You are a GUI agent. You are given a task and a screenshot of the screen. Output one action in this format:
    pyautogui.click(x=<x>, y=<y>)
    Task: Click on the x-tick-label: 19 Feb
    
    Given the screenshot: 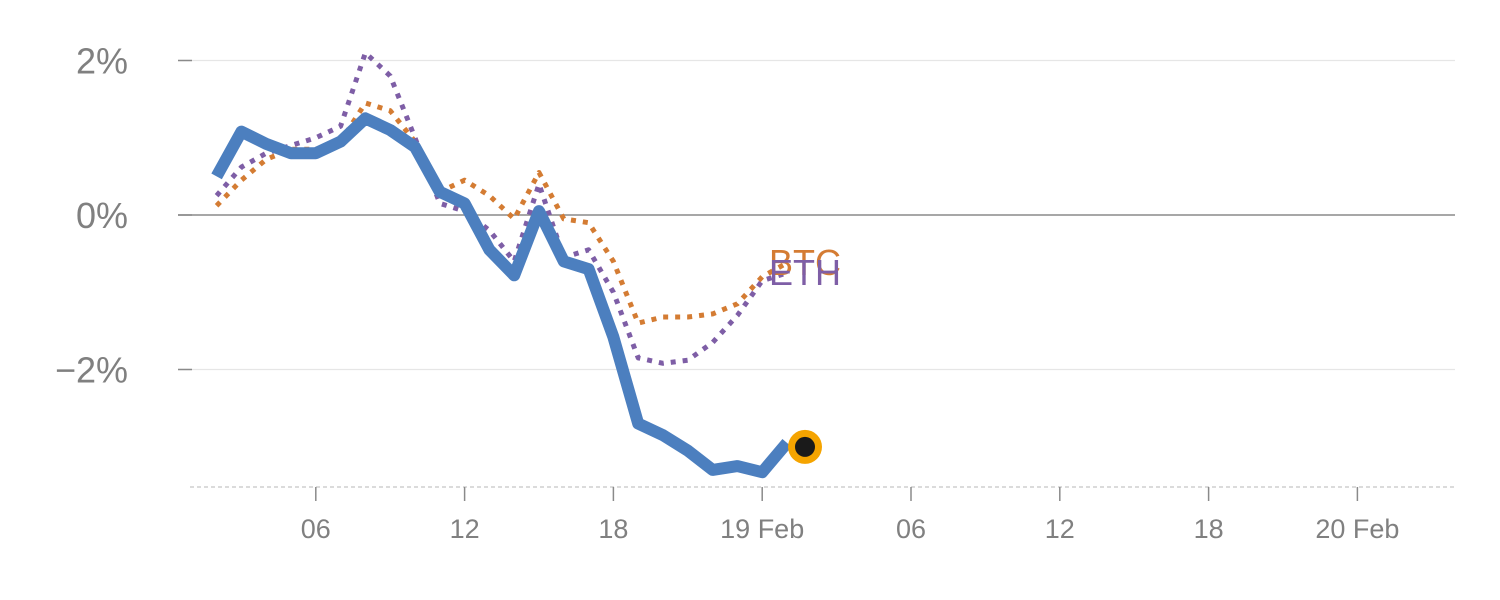 What is the action you would take?
    pyautogui.click(x=762, y=529)
    